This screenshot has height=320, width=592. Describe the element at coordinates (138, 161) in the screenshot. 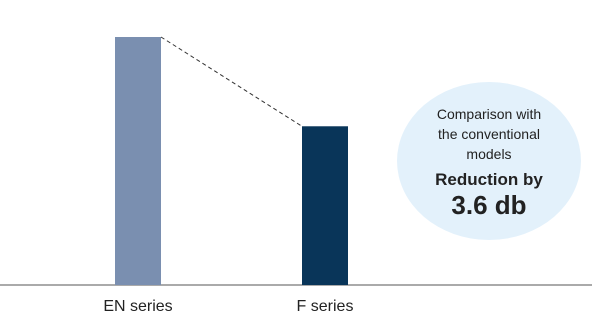

I see `bar-en-series` at that location.